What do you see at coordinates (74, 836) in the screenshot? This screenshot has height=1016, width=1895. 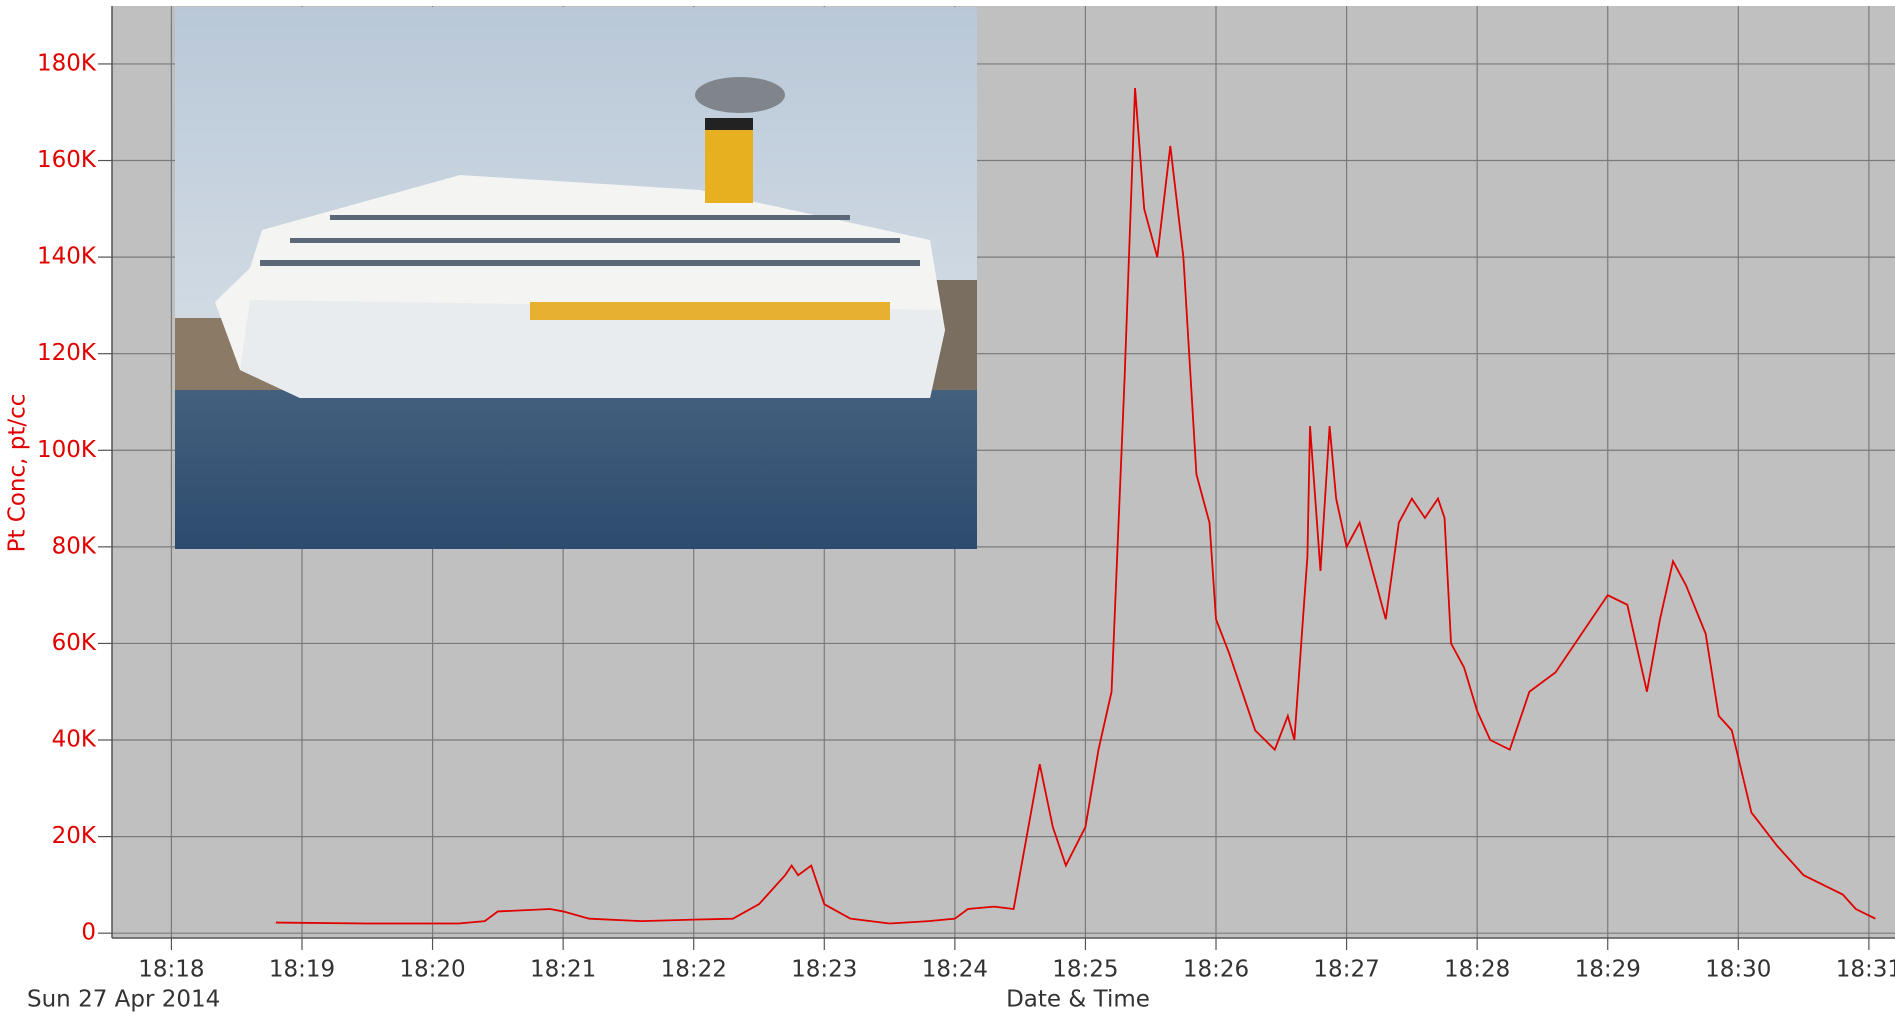 I see `y-tick-label: 20K` at bounding box center [74, 836].